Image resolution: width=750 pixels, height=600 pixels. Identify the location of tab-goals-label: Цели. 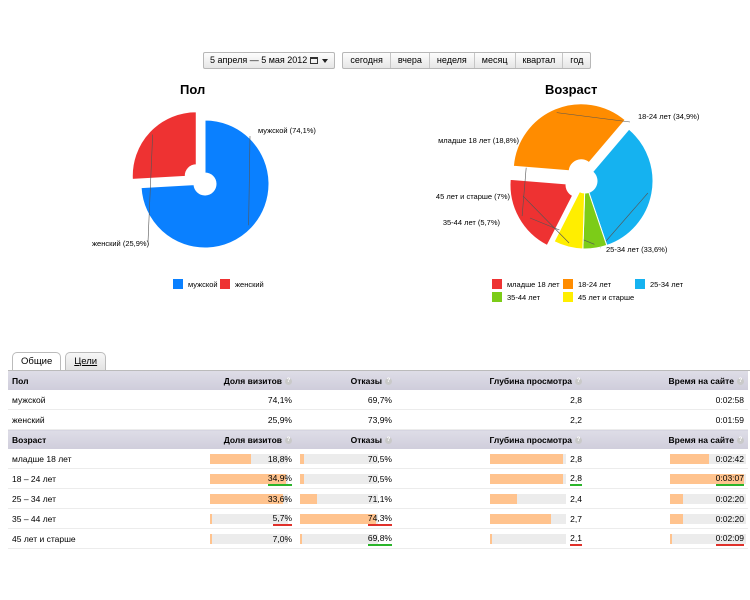
(86, 361).